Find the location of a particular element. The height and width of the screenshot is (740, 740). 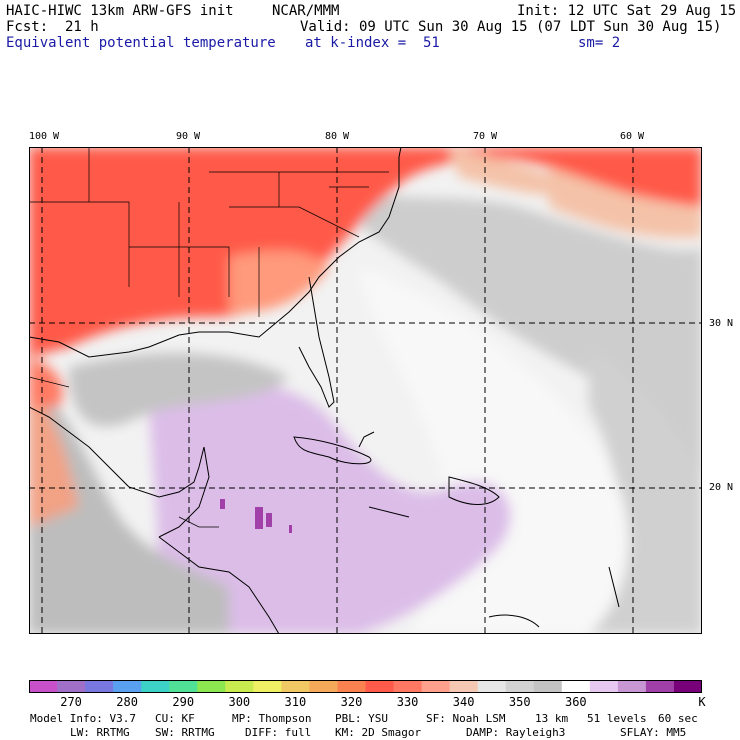

colorbar-frame is located at coordinates (365, 686).